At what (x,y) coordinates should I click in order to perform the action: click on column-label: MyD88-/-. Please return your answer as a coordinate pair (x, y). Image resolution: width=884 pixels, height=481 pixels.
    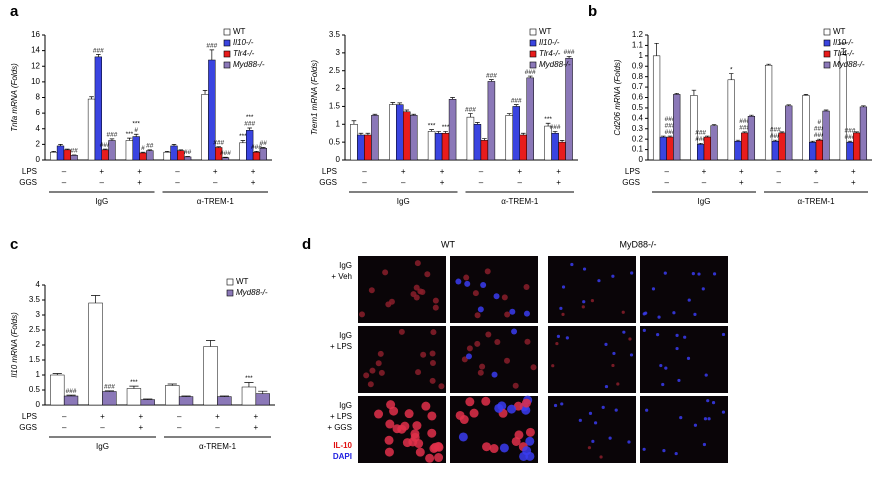
    Looking at the image, I should click on (637, 244).